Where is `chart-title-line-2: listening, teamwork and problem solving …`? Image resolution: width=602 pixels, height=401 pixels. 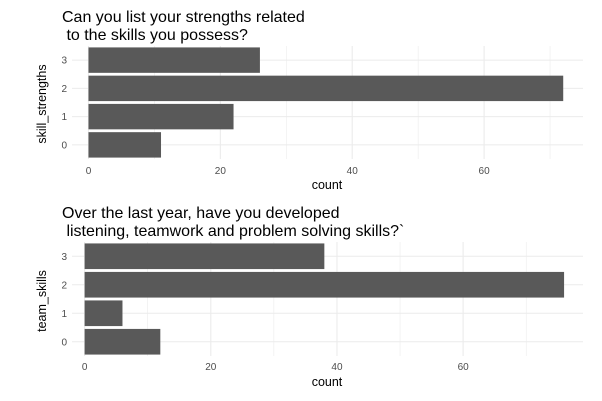 chart-title-line-2: listening, teamwork and problem solving … is located at coordinates (233, 231).